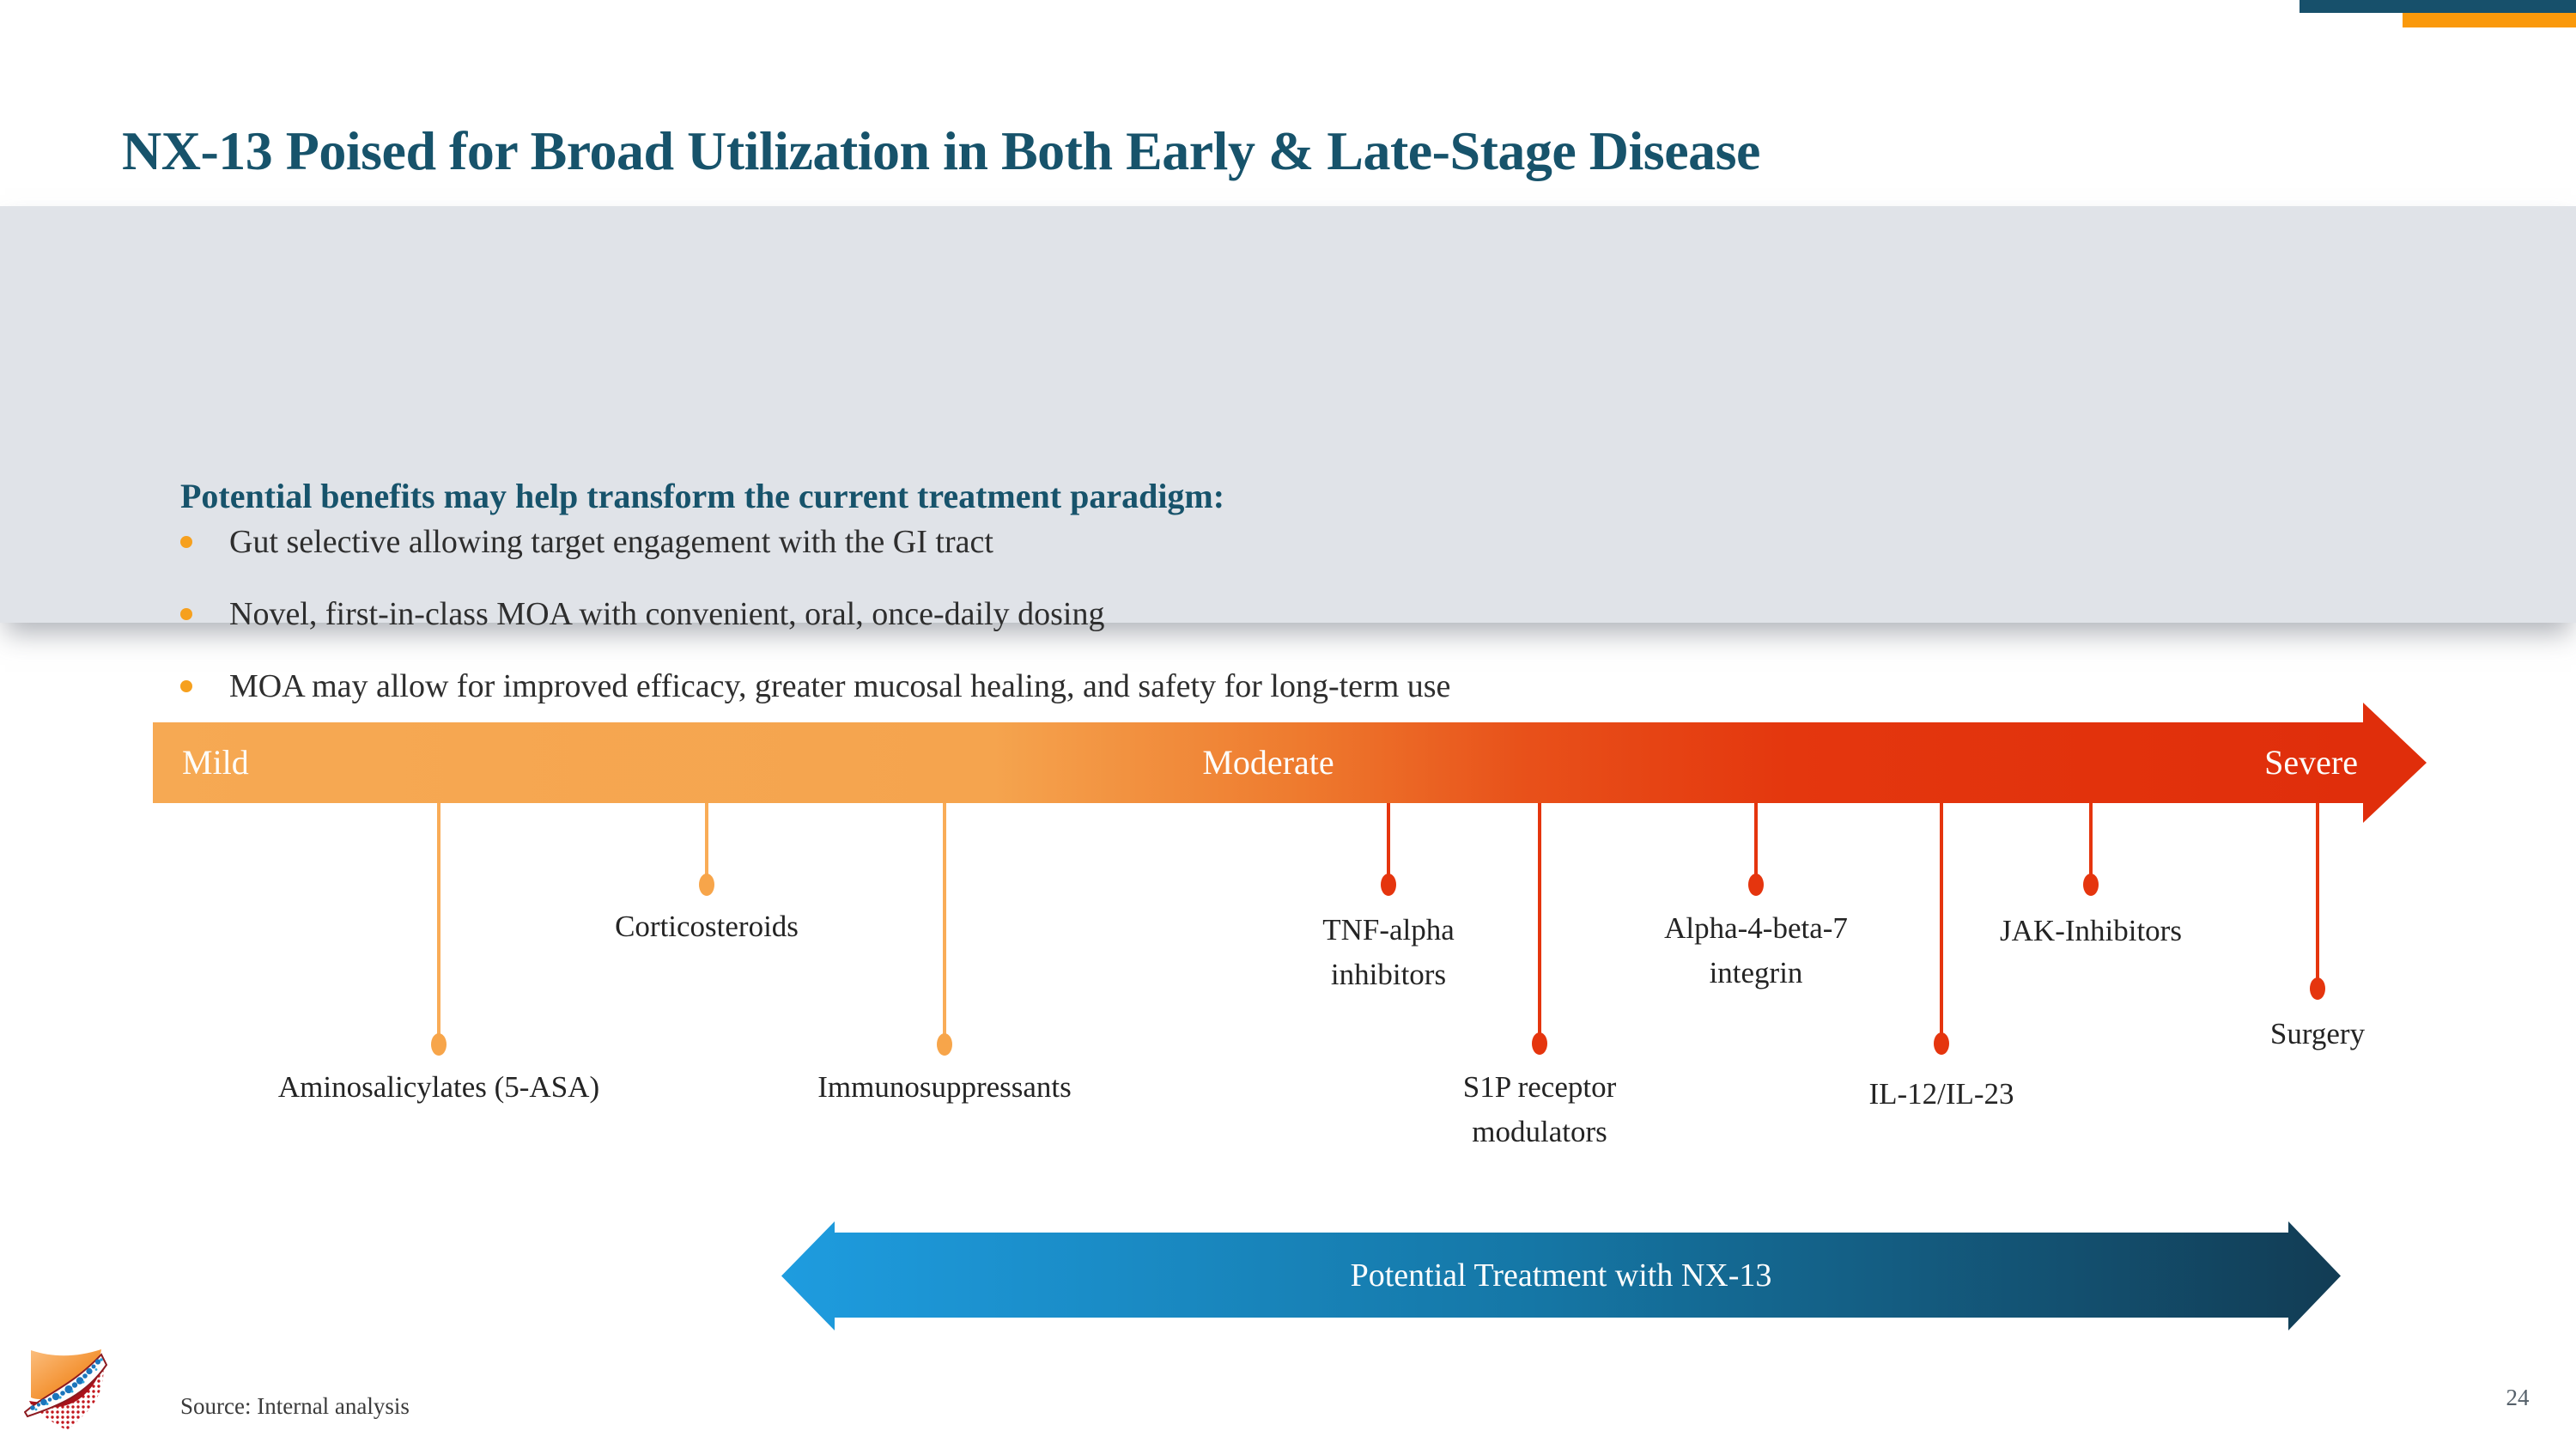 Image resolution: width=2576 pixels, height=1449 pixels. Describe the element at coordinates (2395, 763) in the screenshot. I see `severity-arrowhead-icon` at that location.